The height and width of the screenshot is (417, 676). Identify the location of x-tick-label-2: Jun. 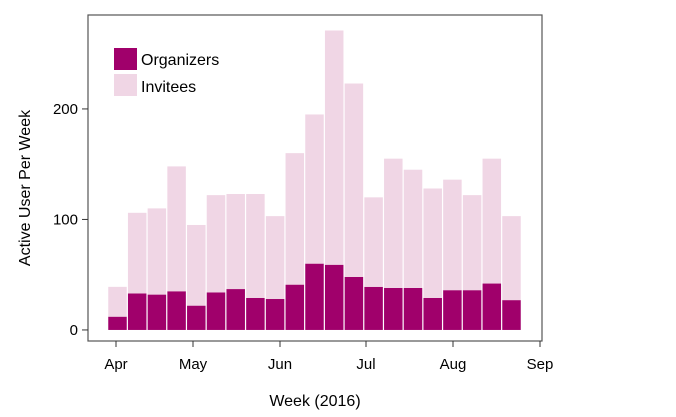
(280, 364).